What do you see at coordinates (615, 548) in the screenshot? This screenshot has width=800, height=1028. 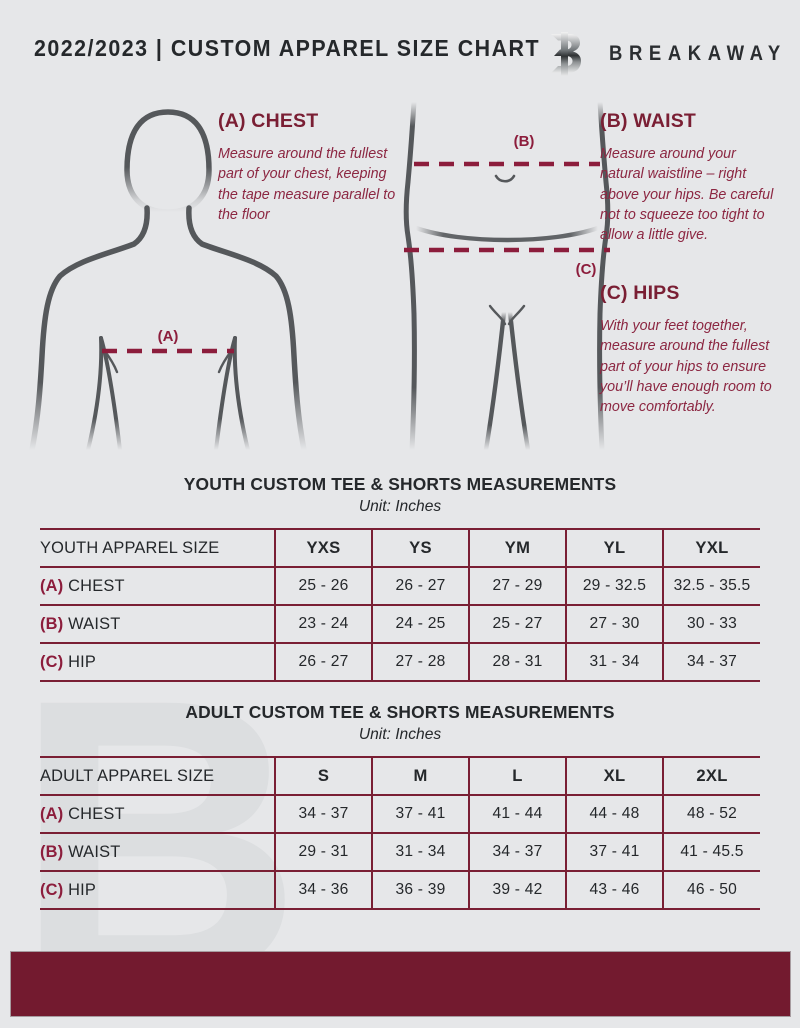 I see `youth-col-yl: YL` at bounding box center [615, 548].